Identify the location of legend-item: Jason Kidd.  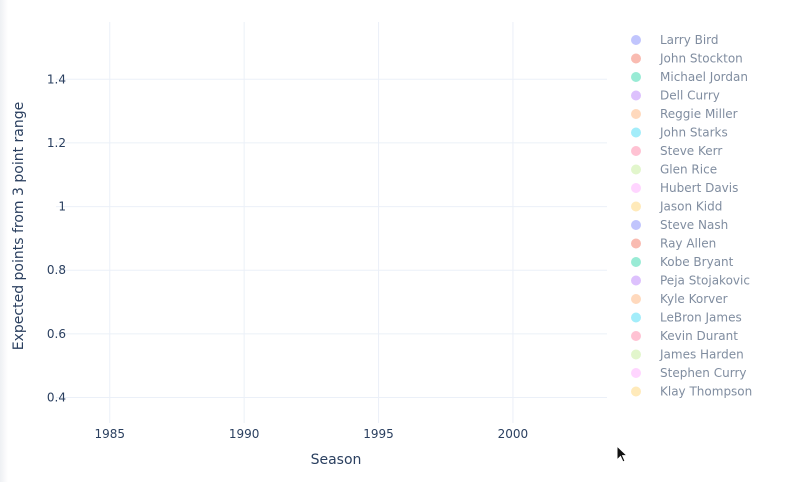
(676, 207).